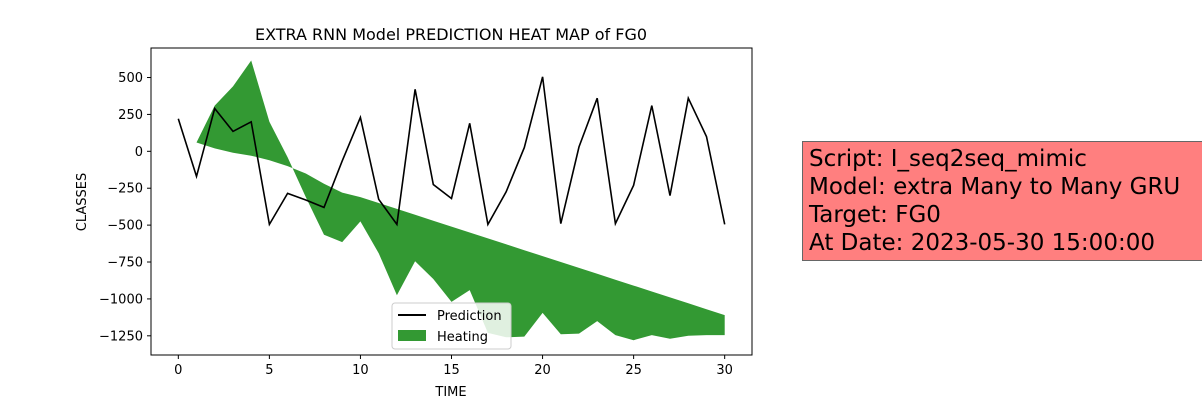 The height and width of the screenshot is (400, 1202). What do you see at coordinates (451, 370) in the screenshot?
I see `x-tick-label: 15` at bounding box center [451, 370].